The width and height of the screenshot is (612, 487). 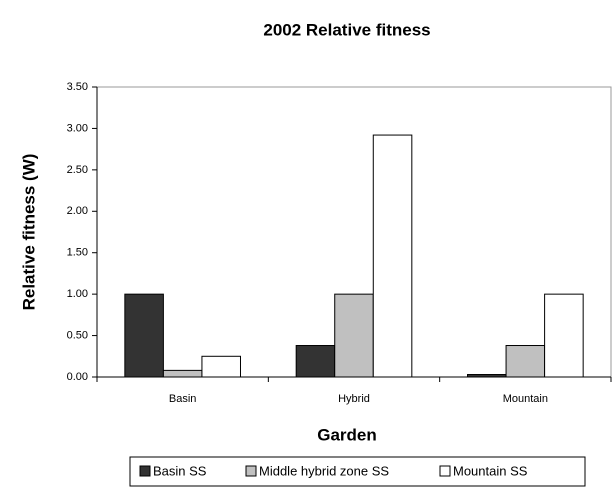 I want to click on legend-label: Basin SS, so click(x=180, y=470).